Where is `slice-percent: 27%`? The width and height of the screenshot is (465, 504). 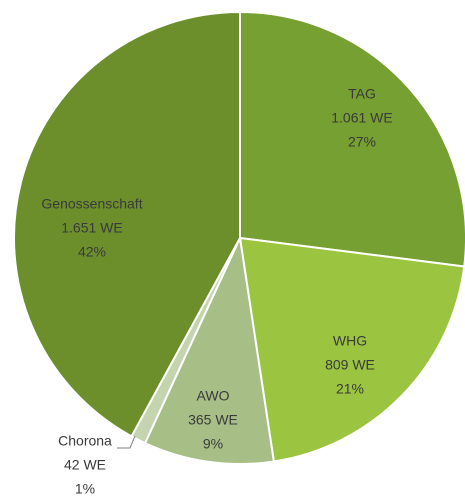
slice-percent: 27% is located at coordinates (362, 142).